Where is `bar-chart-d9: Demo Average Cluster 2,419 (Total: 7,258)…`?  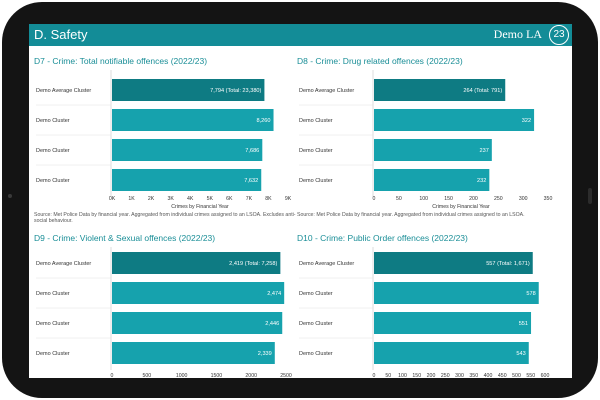
bar-chart-d9: Demo Average Cluster 2,419 (Total: 7,258)… is located at coordinates (164, 312).